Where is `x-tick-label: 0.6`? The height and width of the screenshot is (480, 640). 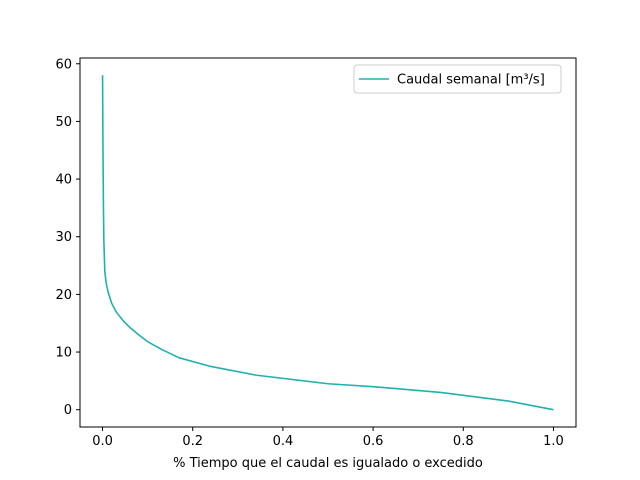 x-tick-label: 0.6 is located at coordinates (373, 441).